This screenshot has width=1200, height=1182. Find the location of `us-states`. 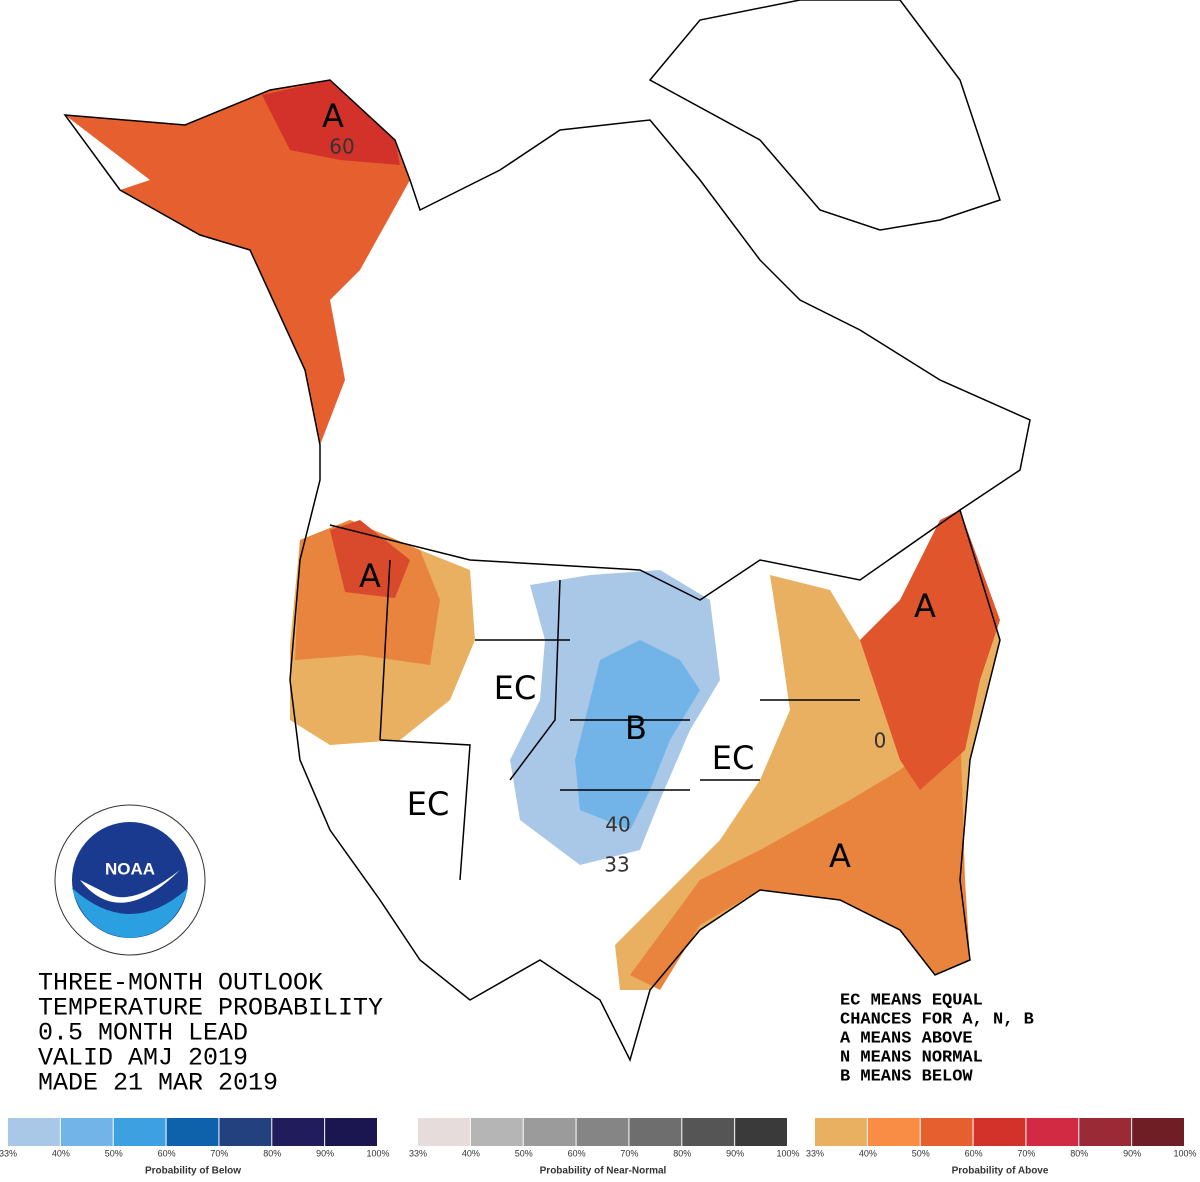

us-states is located at coordinates (619, 720).